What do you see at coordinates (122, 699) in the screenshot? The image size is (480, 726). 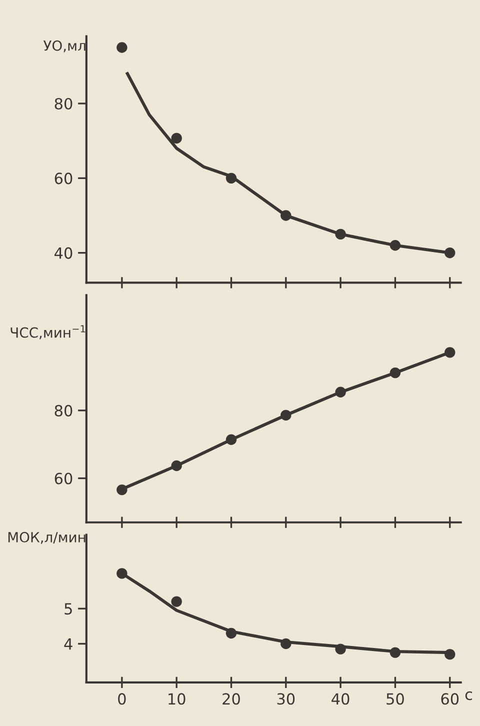 I see `x-tick-label: 0` at bounding box center [122, 699].